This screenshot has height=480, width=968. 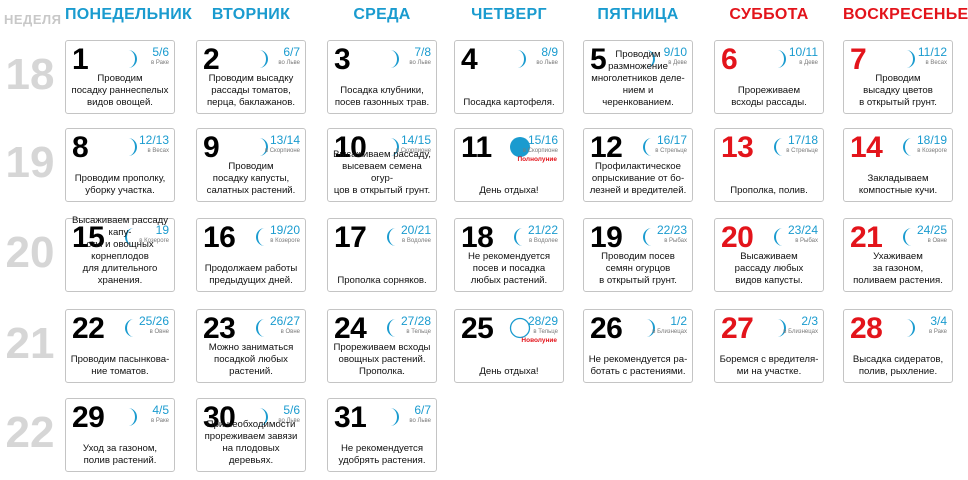 I want to click on lunar-days: 14/15, so click(x=415, y=140).